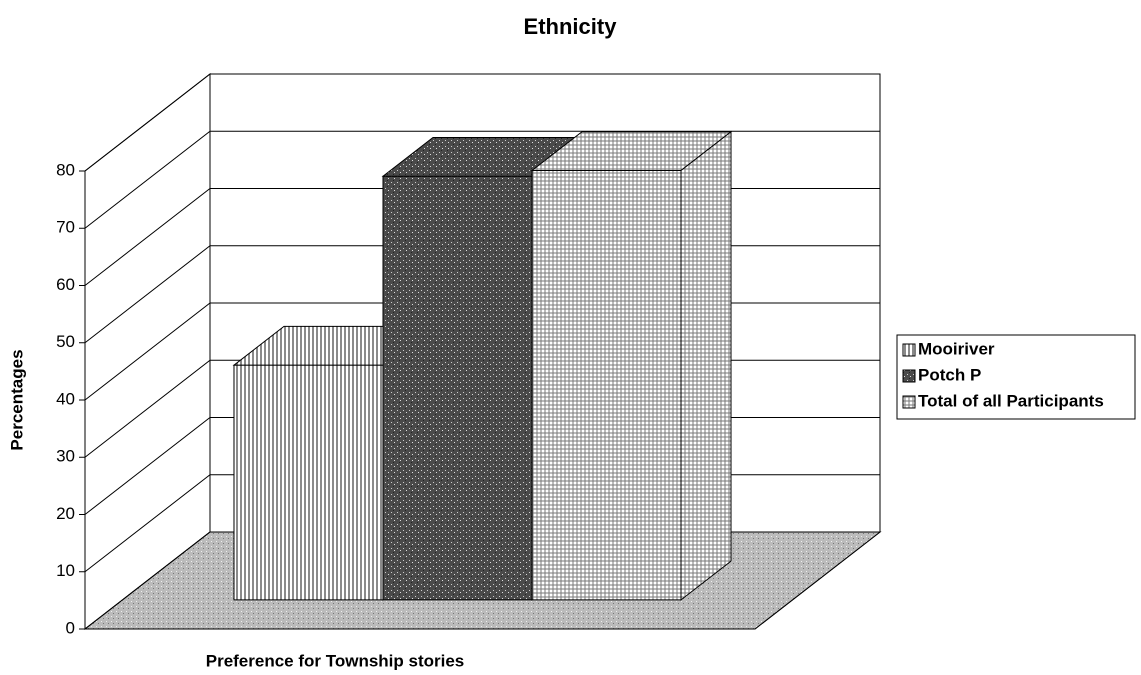  What do you see at coordinates (949, 374) in the screenshot?
I see `legend-label: Potch P` at bounding box center [949, 374].